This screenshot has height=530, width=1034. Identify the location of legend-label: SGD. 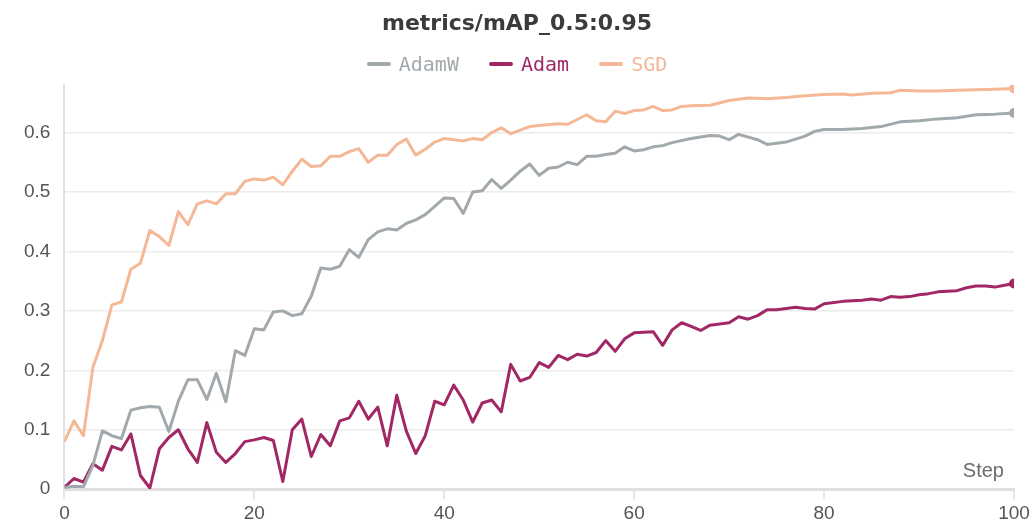
(649, 64).